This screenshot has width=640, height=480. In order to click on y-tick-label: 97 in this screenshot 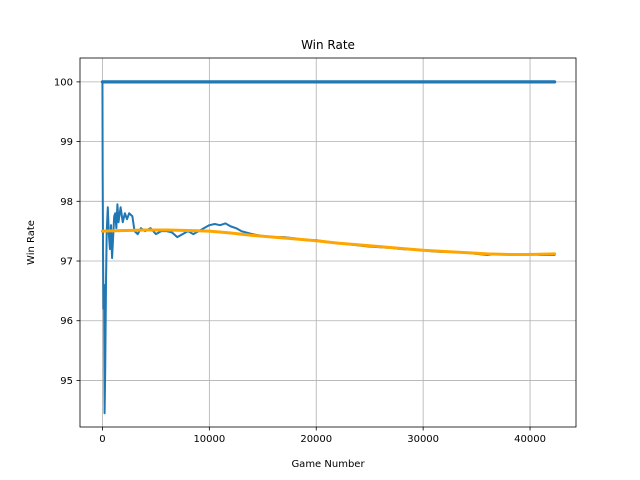, I will do `click(66, 262)`.